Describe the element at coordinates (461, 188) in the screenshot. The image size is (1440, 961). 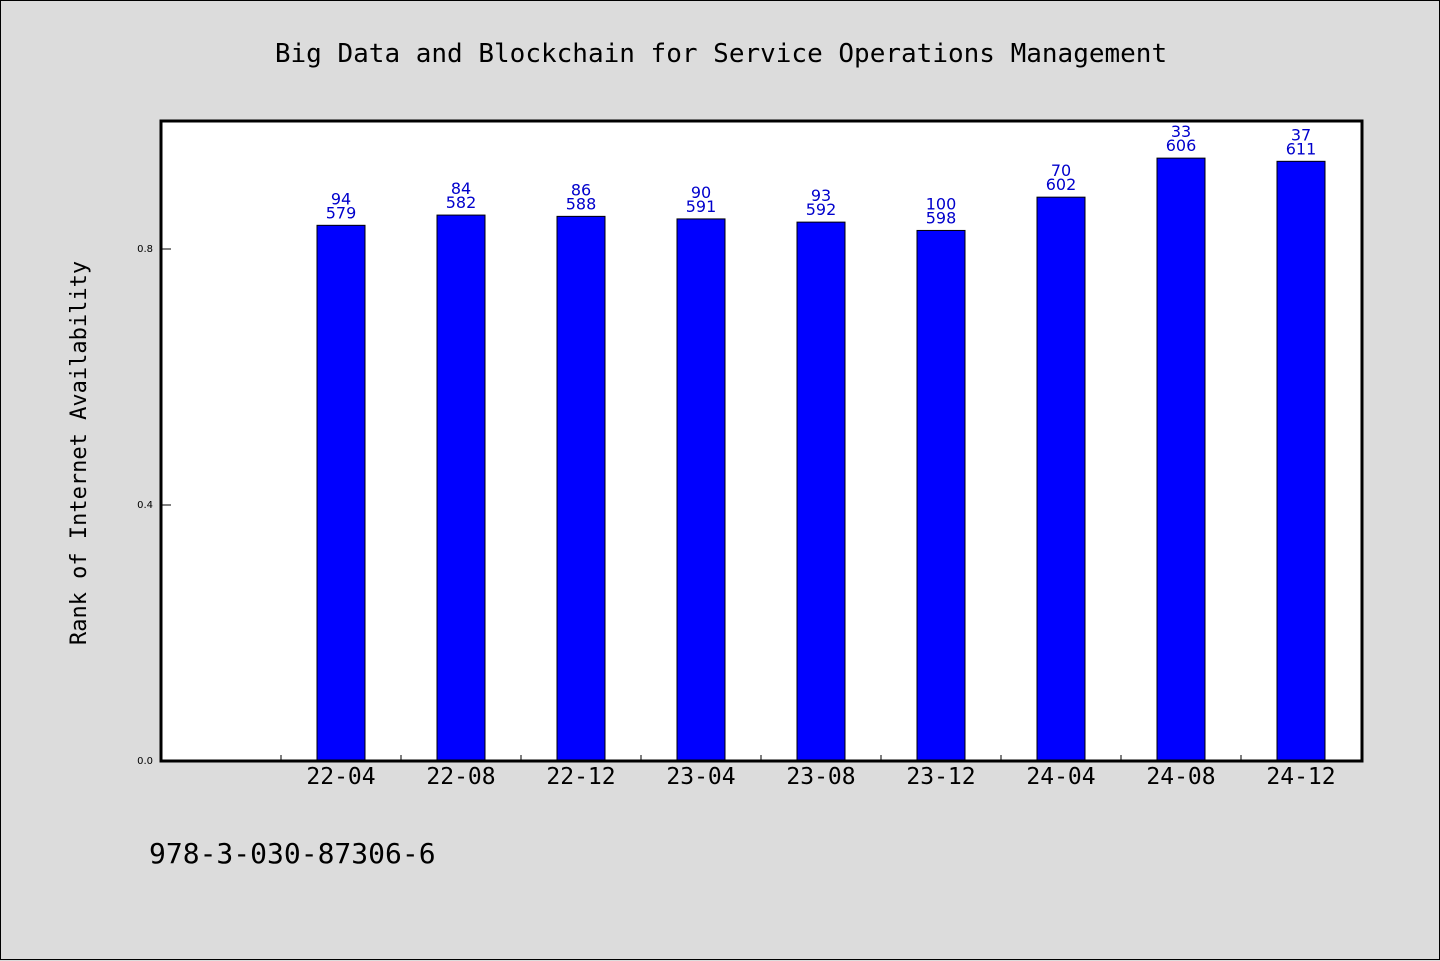
I see `bar-label-top: 84` at that location.